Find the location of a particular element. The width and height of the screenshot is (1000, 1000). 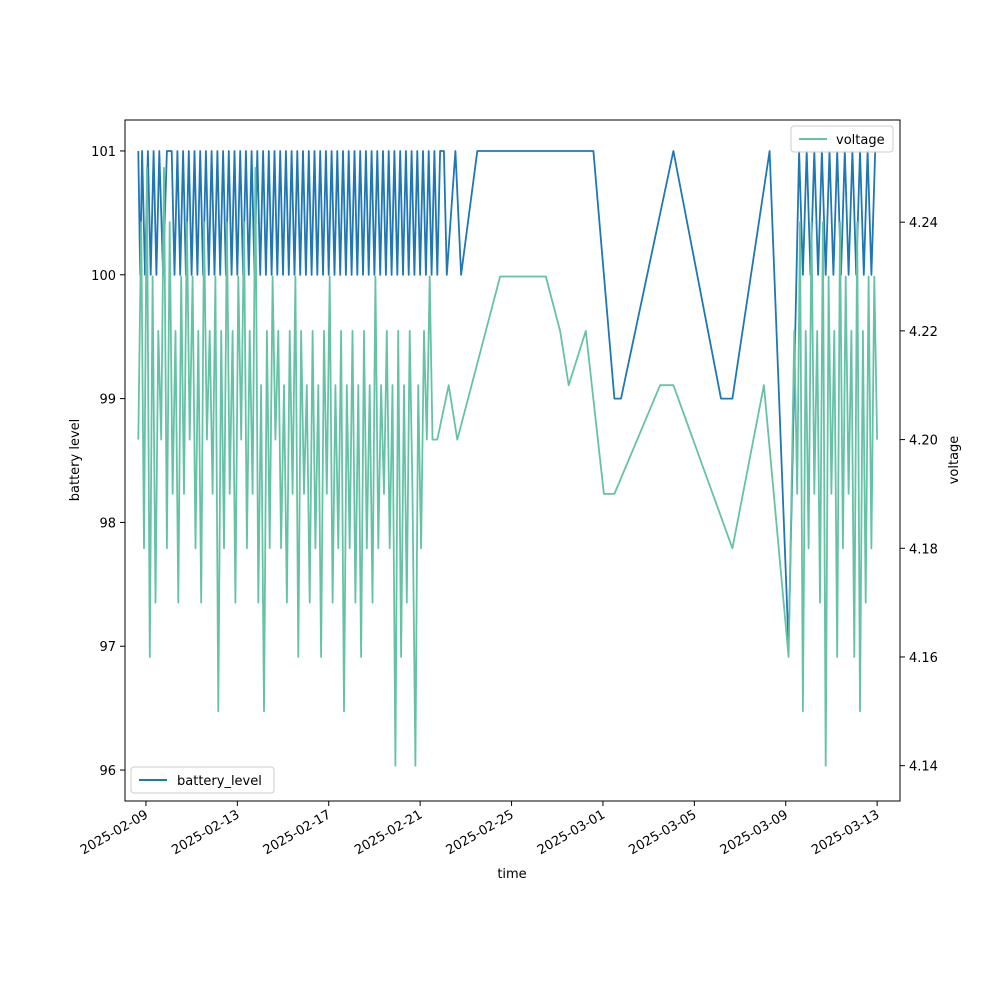

legend-battery-level-label: battery_level is located at coordinates (219, 781).